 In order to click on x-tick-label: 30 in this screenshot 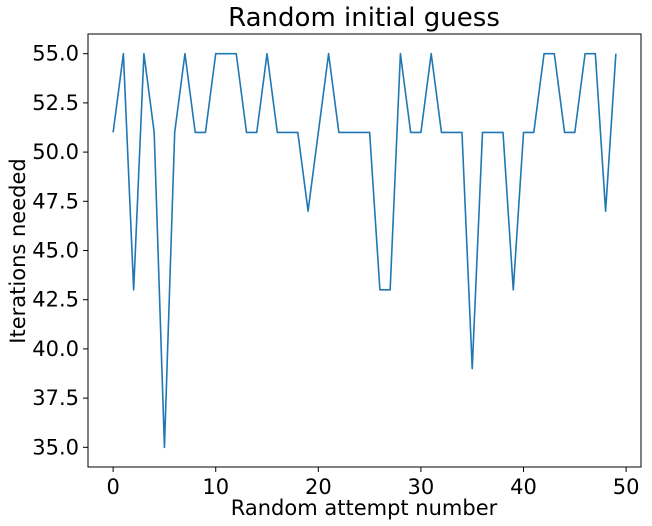, I will do `click(421, 487)`.